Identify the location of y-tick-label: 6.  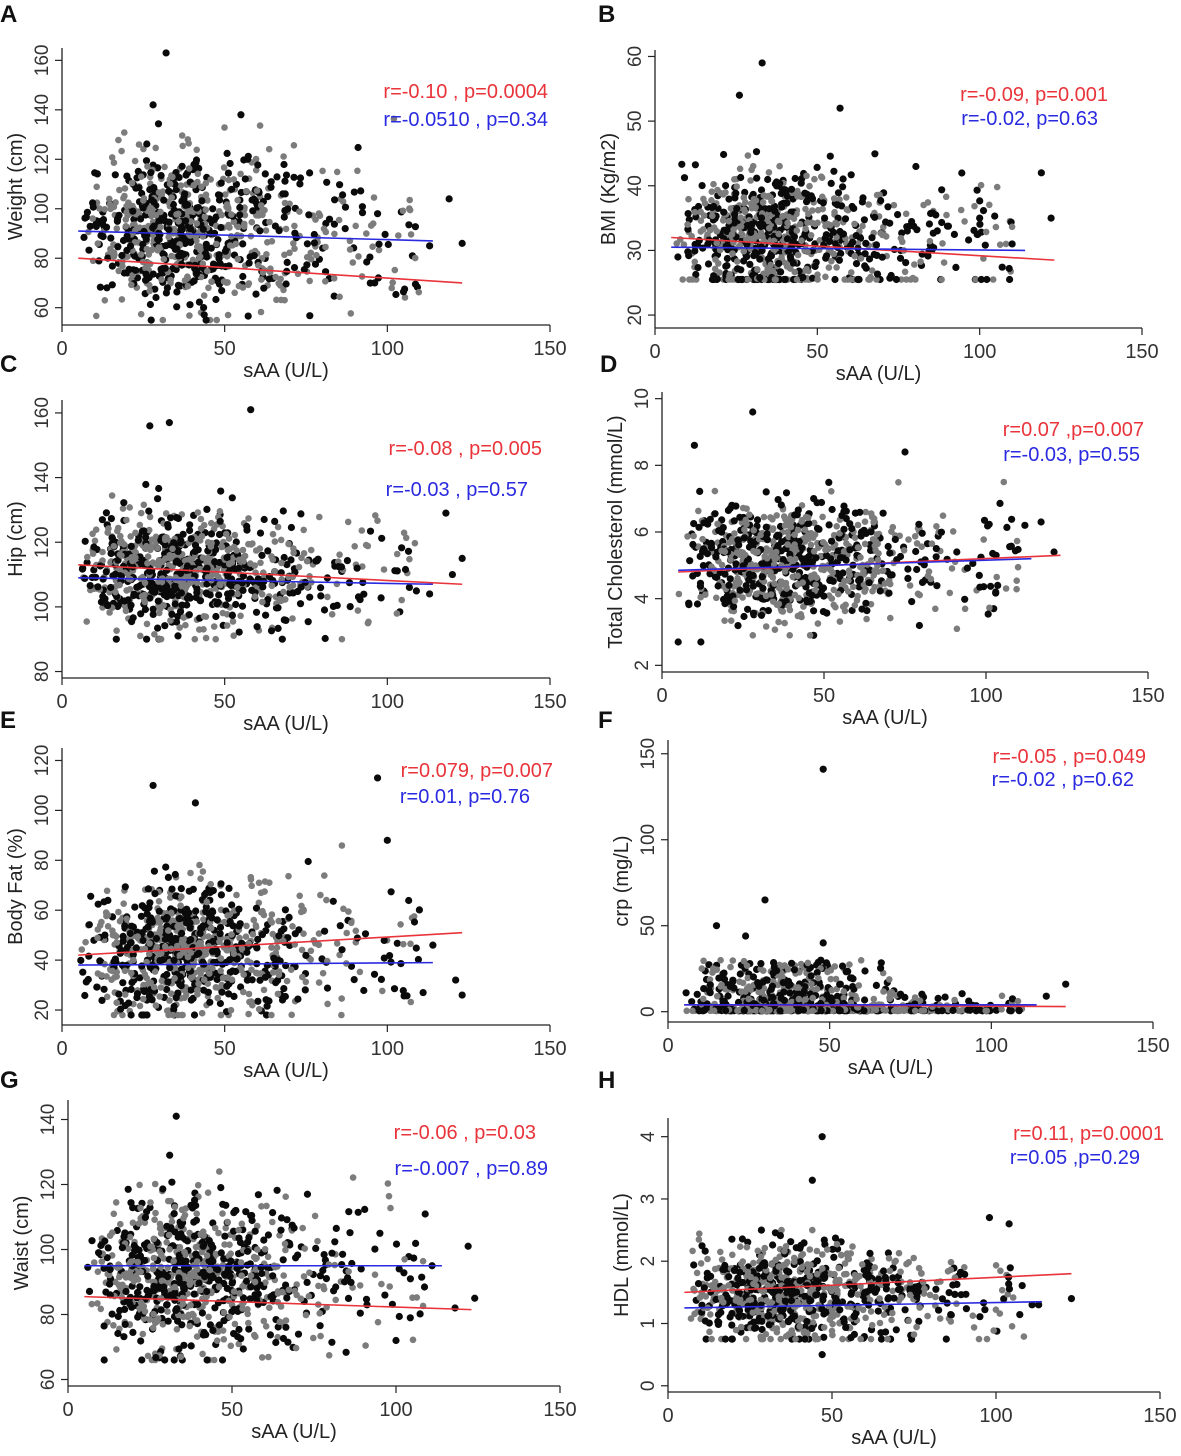
(642, 532).